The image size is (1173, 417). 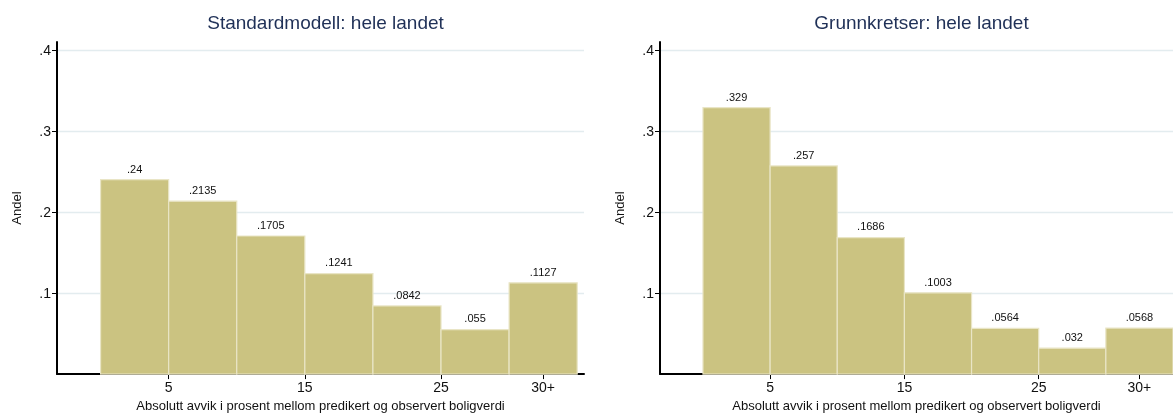 What do you see at coordinates (1139, 316) in the screenshot?
I see `data-label: .0568` at bounding box center [1139, 316].